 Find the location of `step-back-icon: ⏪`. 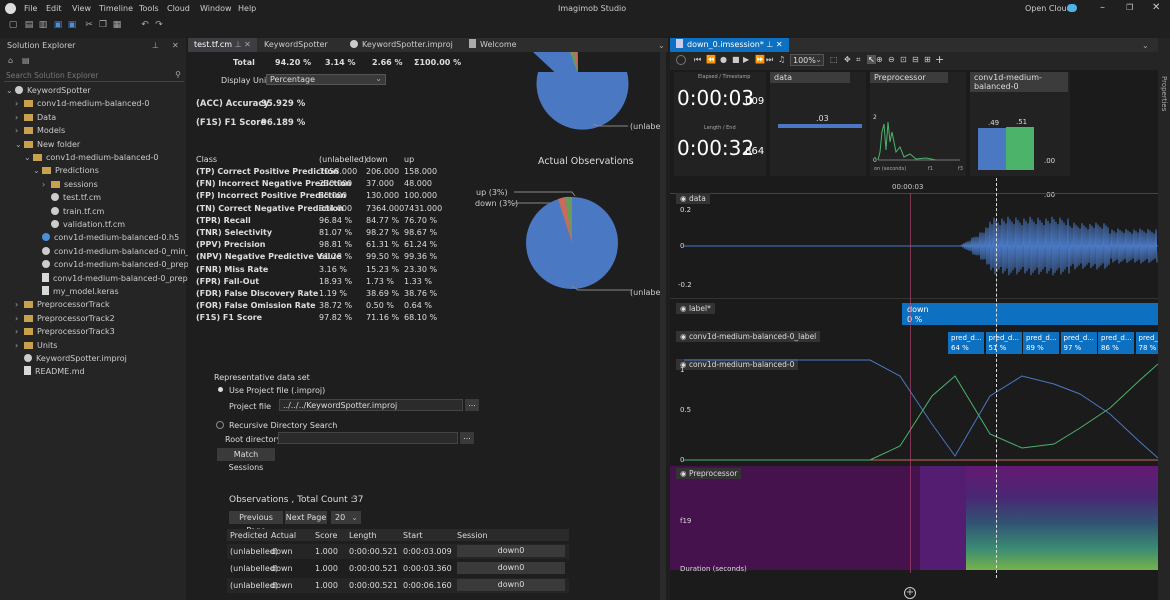

step-back-icon: ⏪ is located at coordinates (711, 59).